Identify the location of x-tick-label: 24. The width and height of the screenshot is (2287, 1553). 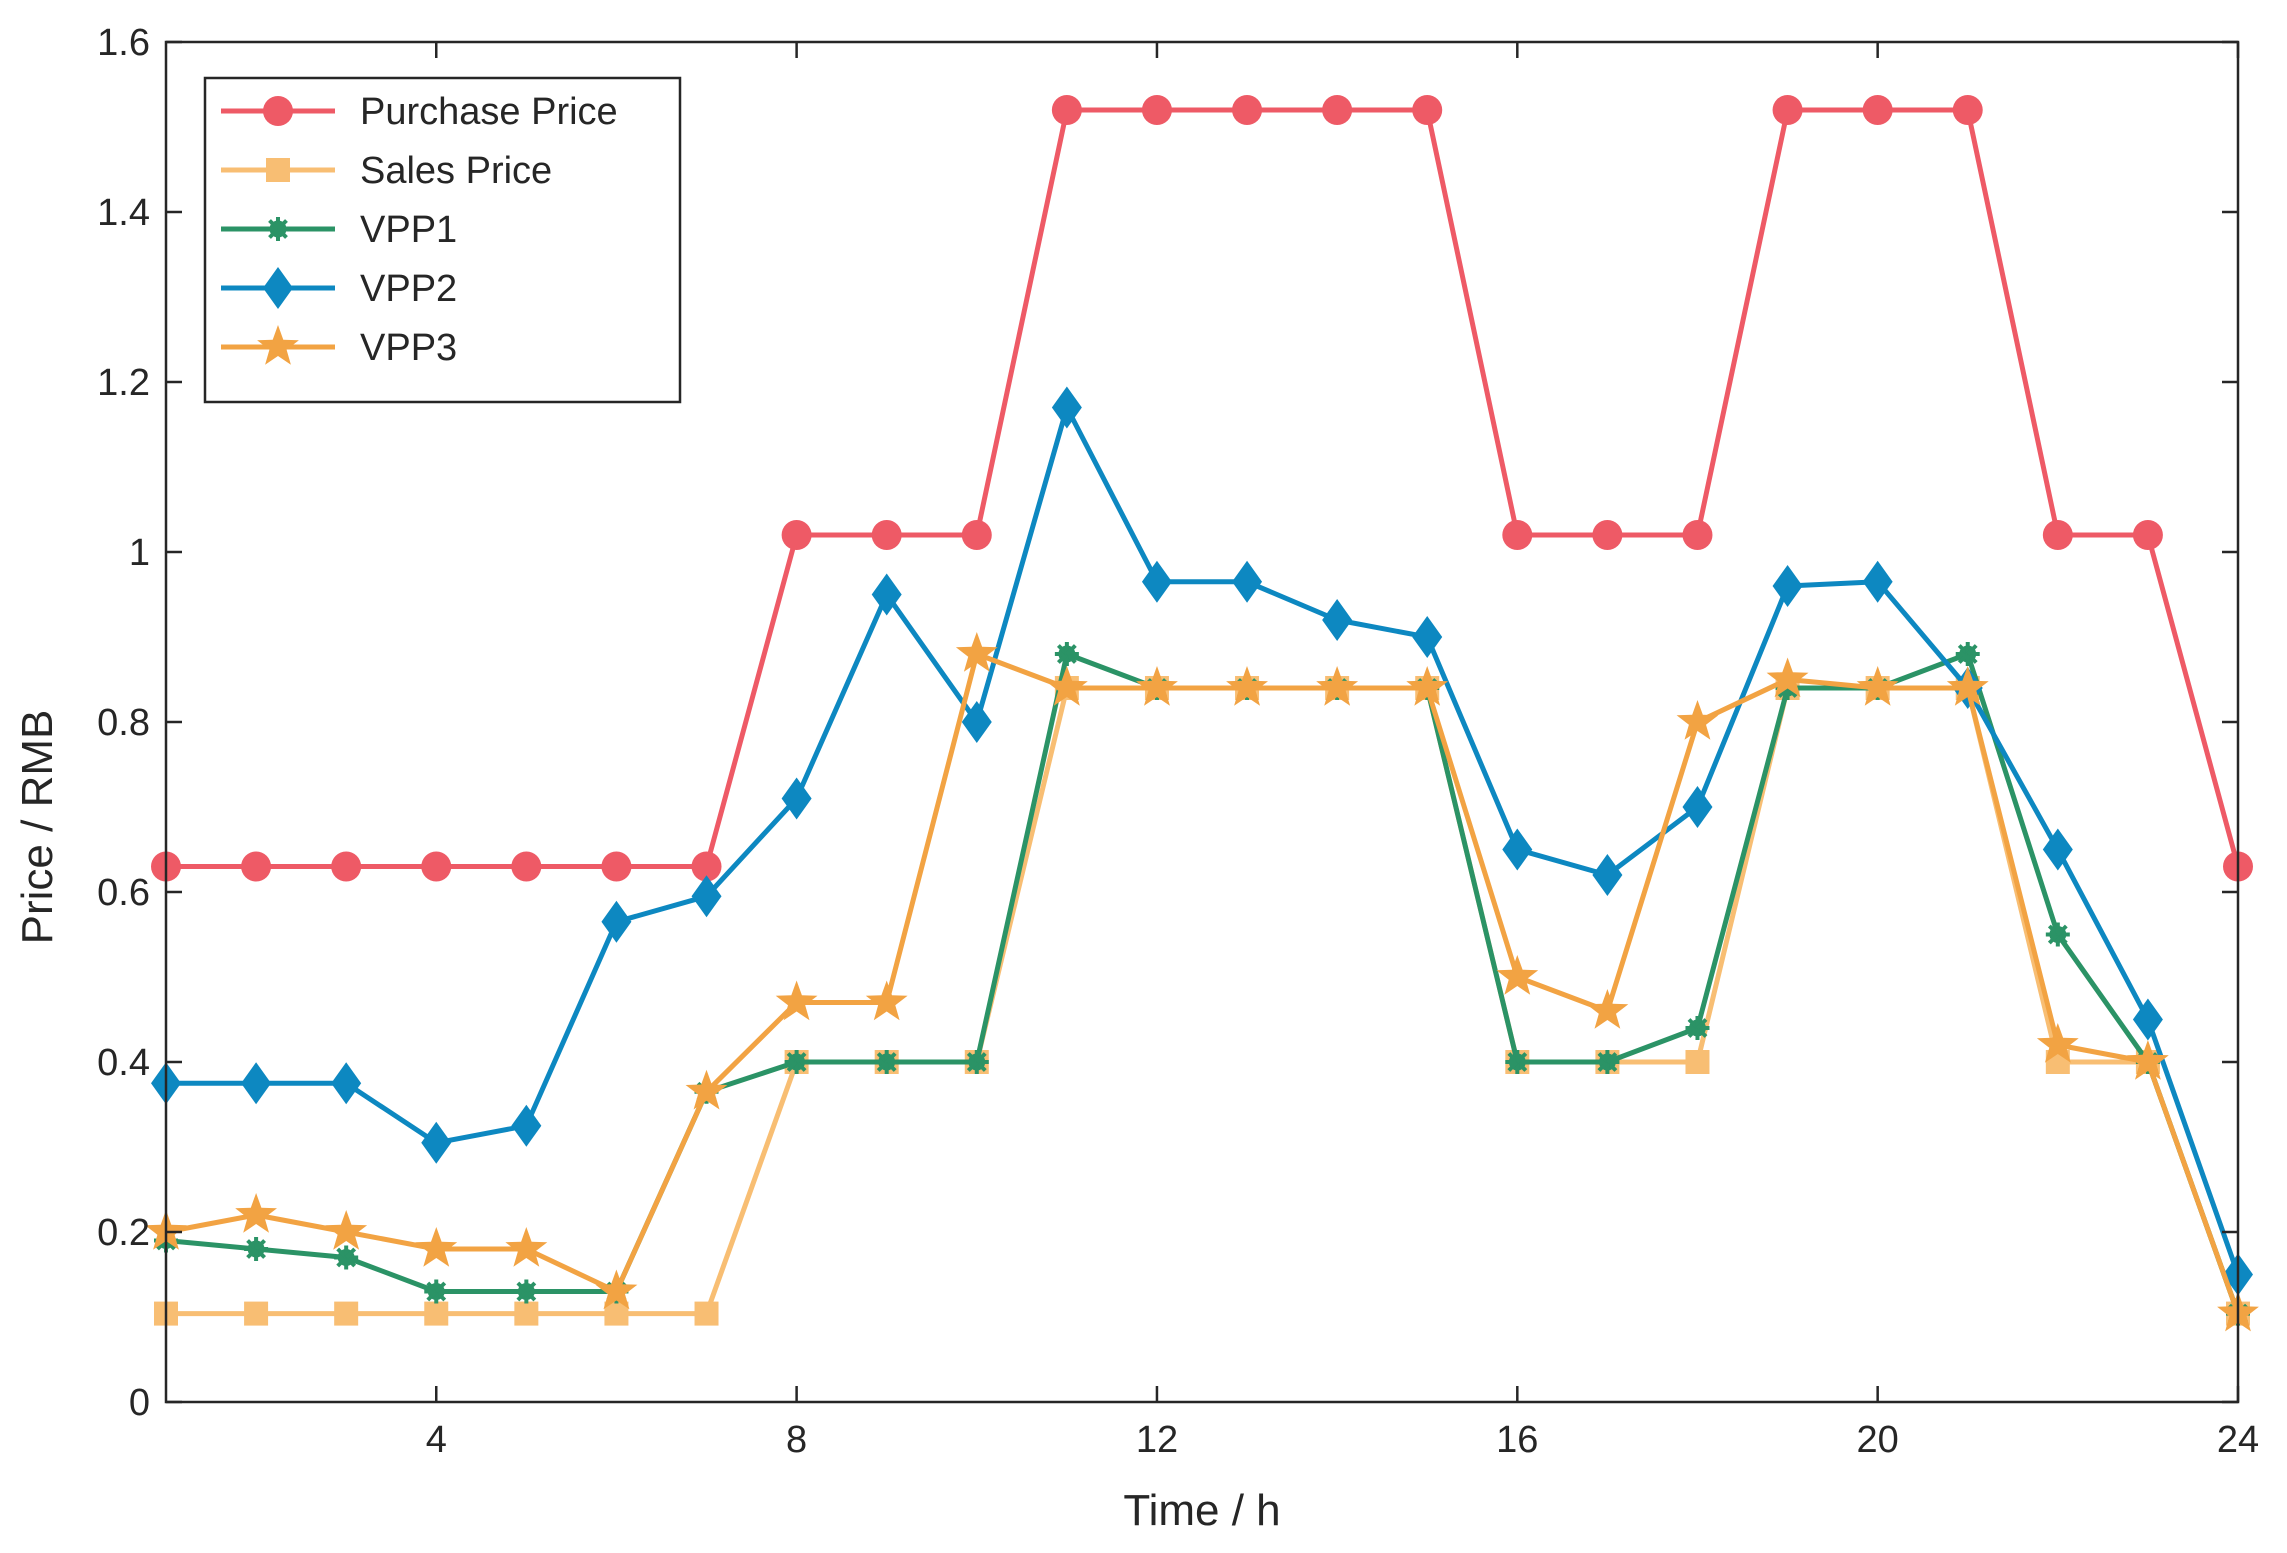
(2238, 1440).